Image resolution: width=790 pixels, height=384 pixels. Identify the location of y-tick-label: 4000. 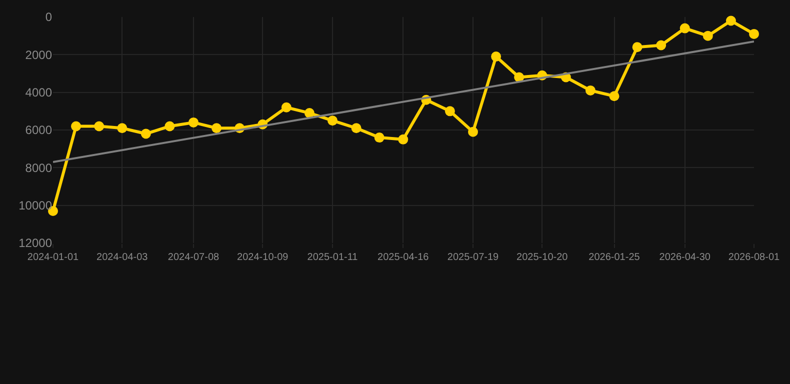
(38, 93).